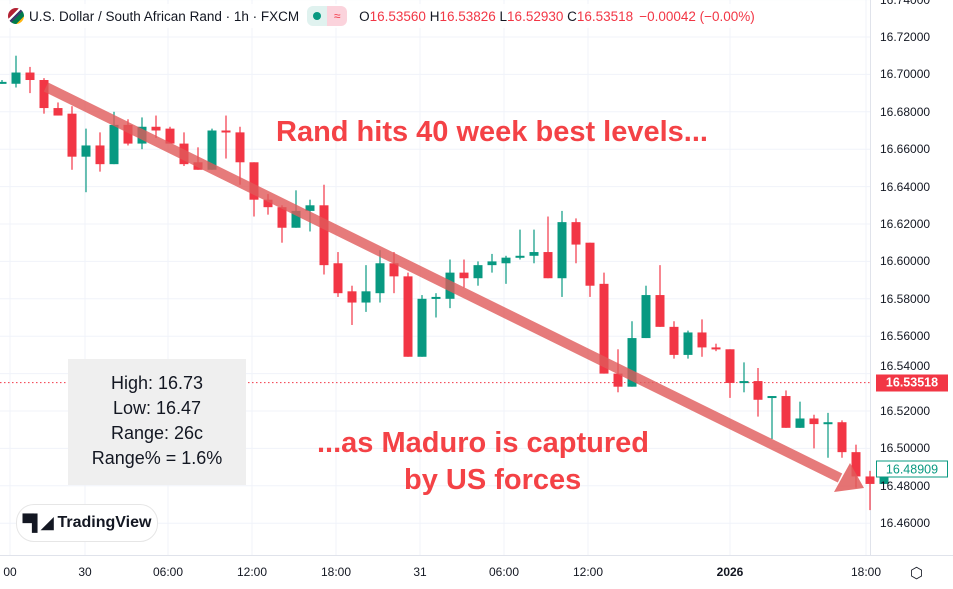 This screenshot has width=953, height=589. What do you see at coordinates (493, 480) in the screenshot?
I see `caption-annotation-line2: by US forces` at bounding box center [493, 480].